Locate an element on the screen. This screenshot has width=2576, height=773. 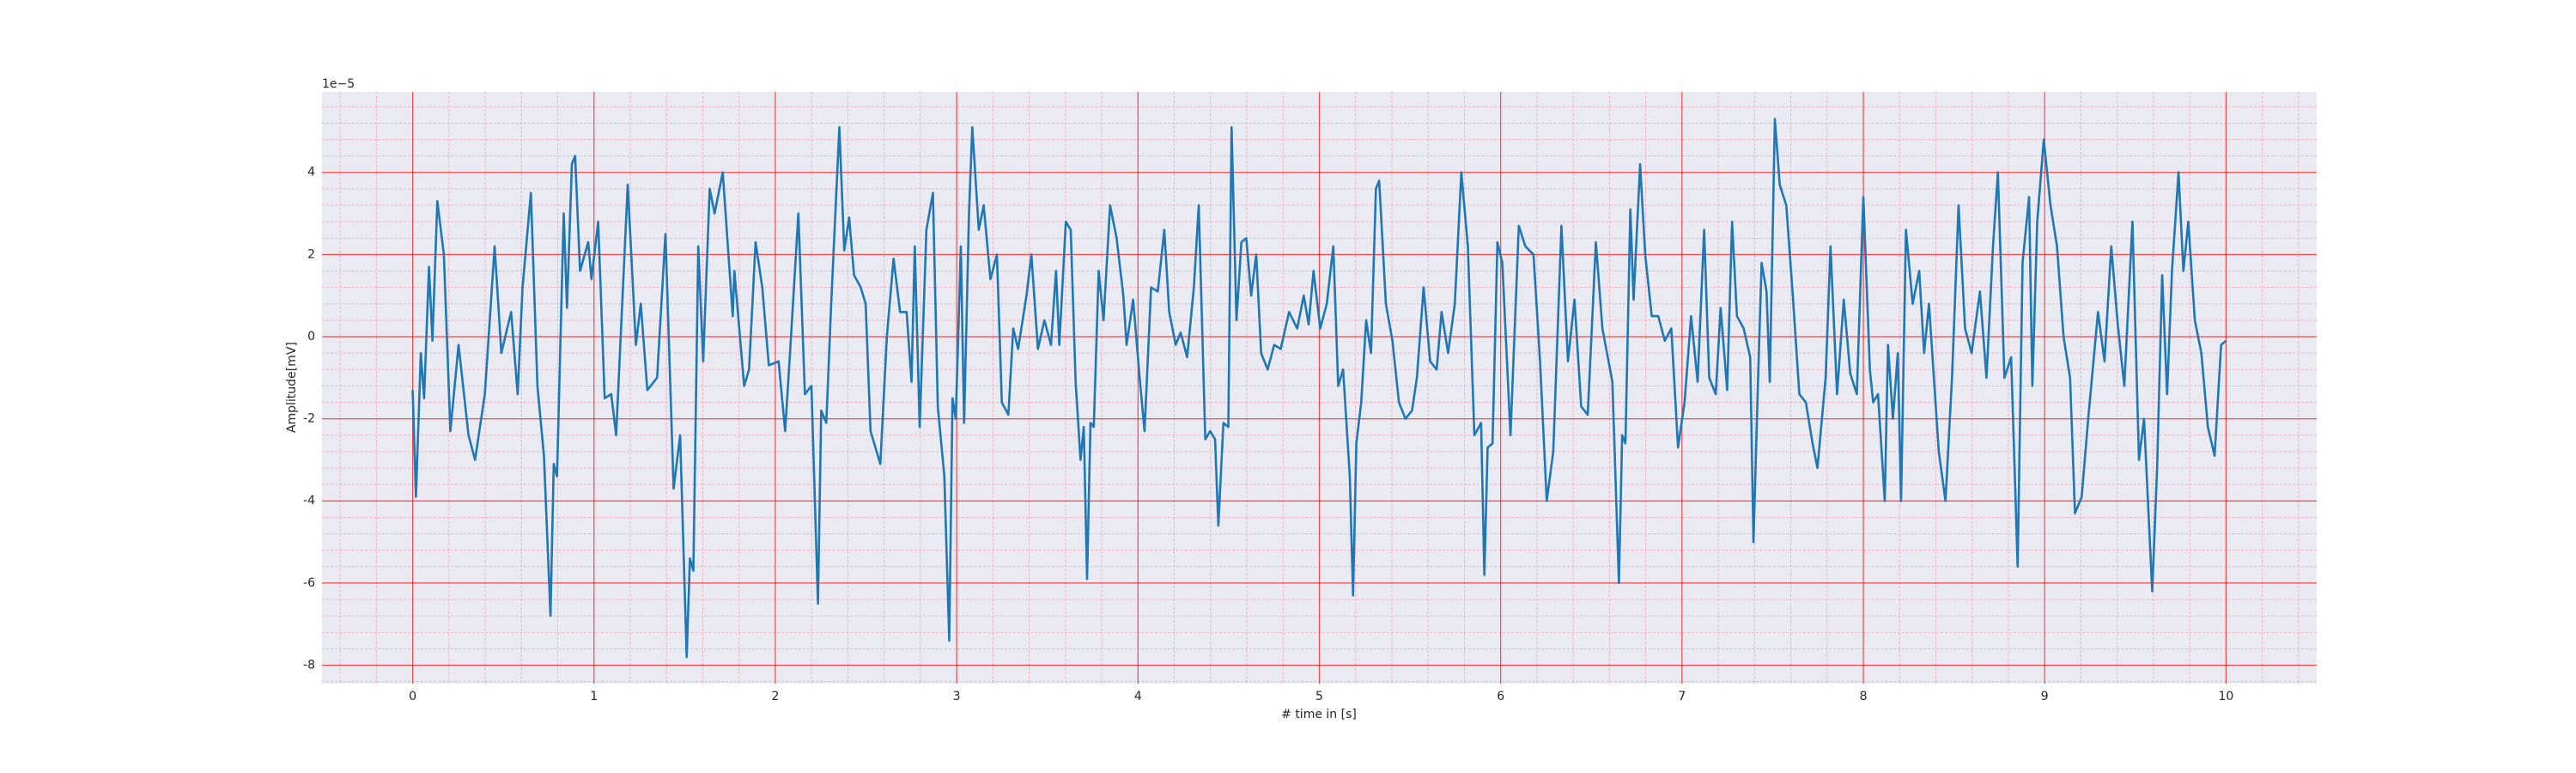
x-tick-label: 1 is located at coordinates (594, 696).